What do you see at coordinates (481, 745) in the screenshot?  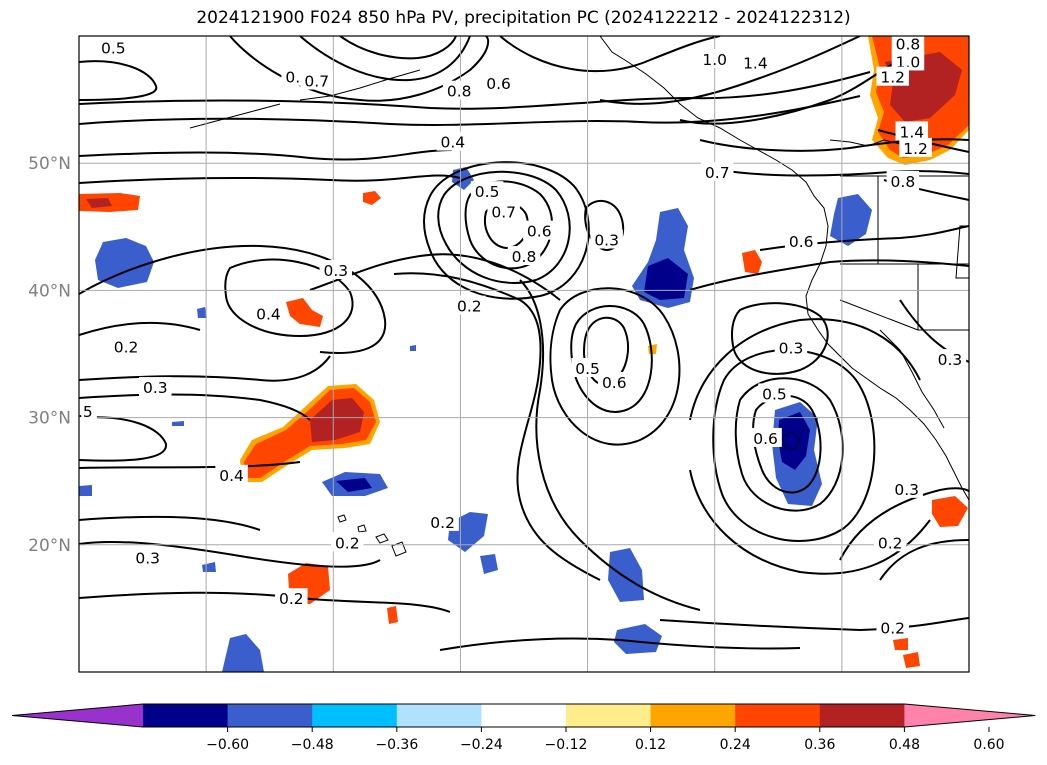 I see `colorbar-tick-label: −0.24` at bounding box center [481, 745].